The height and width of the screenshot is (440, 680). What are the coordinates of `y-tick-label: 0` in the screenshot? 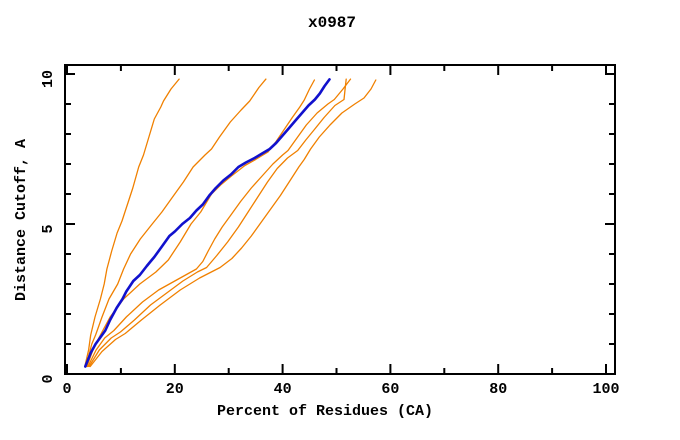 It's located at (48, 378).